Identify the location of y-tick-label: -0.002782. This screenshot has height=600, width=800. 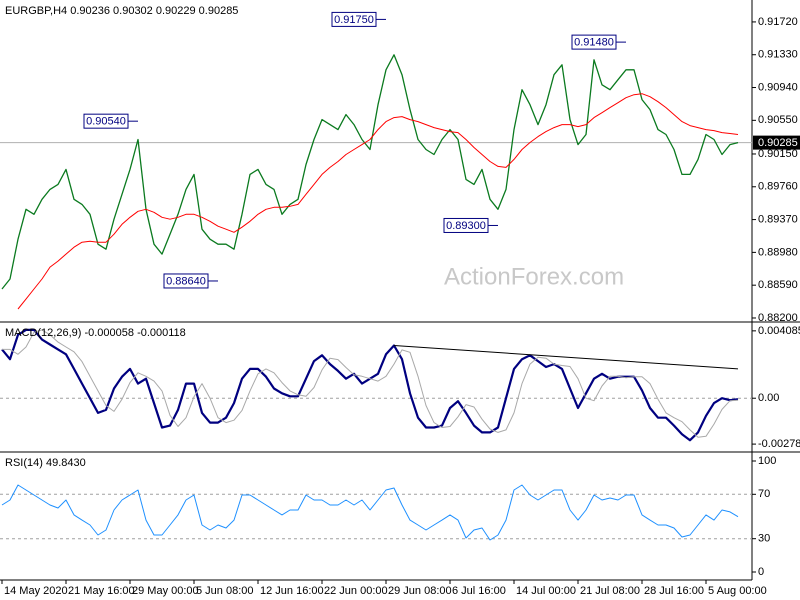
(779, 444).